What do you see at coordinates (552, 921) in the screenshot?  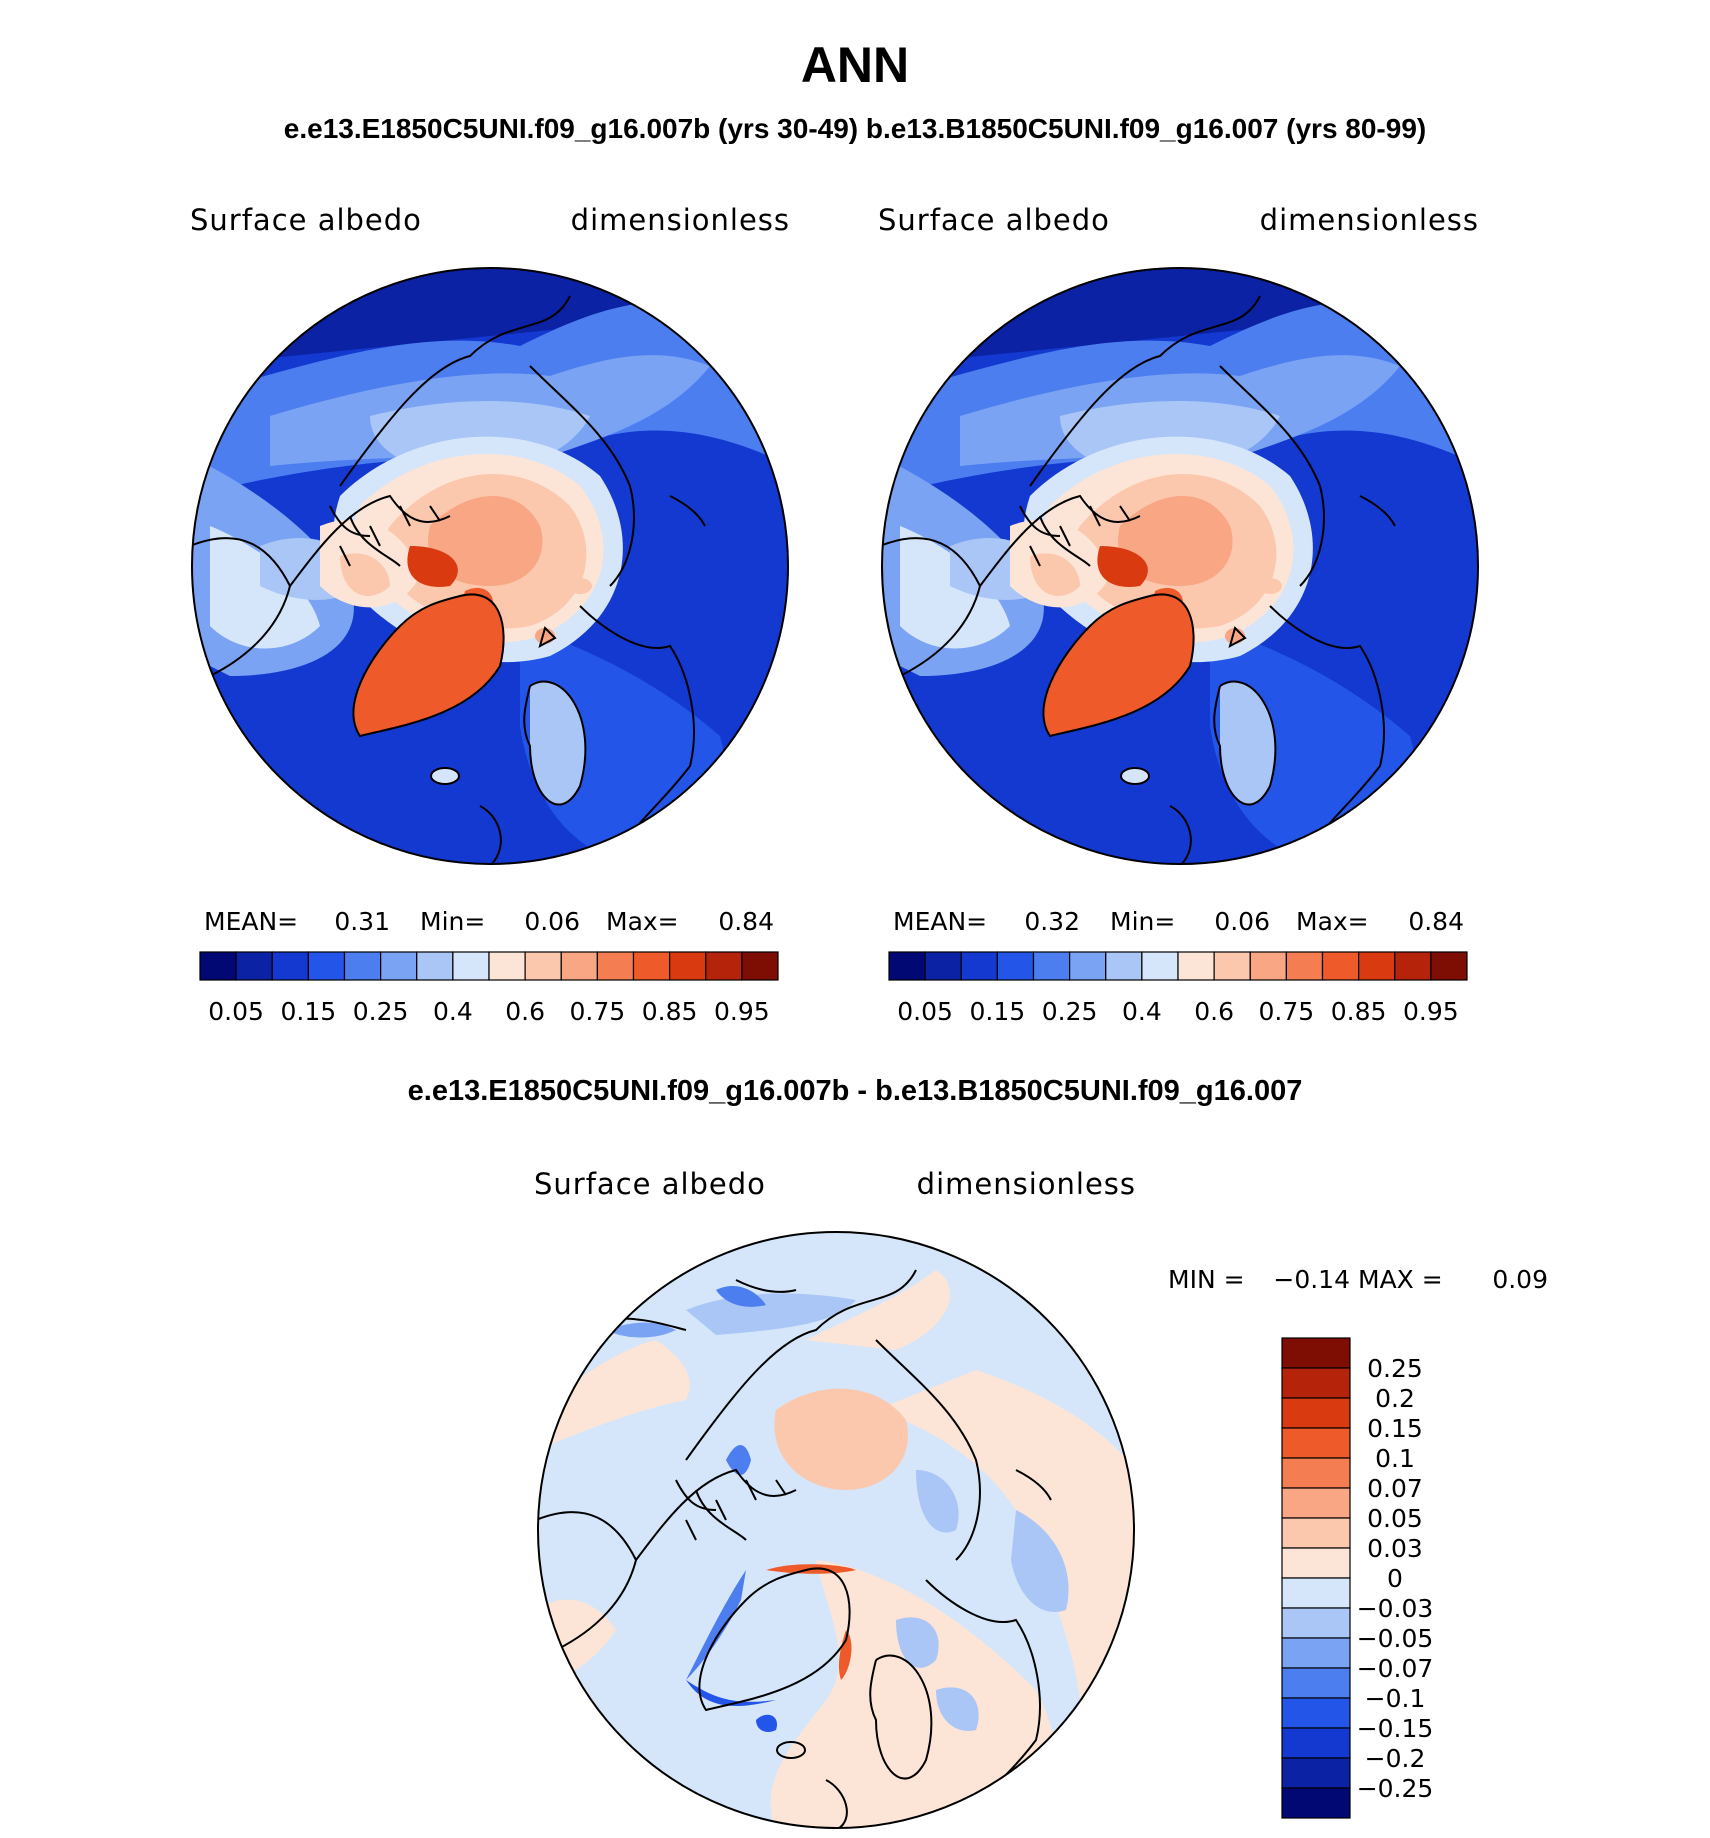 I see `panel-test-min-value: 0.06` at bounding box center [552, 921].